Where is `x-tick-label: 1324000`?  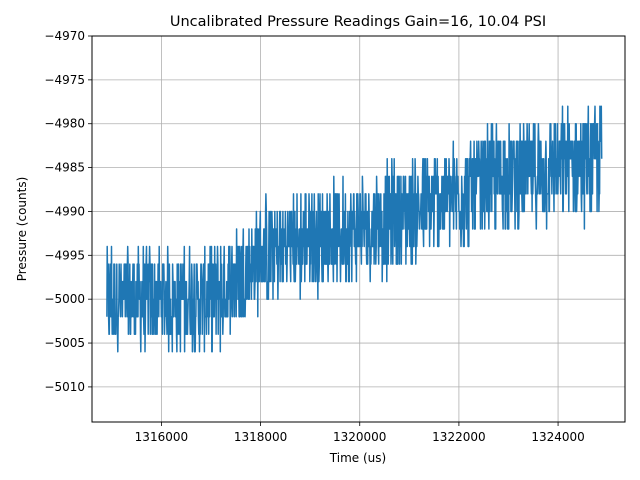 x-tick-label: 1324000 is located at coordinates (557, 437).